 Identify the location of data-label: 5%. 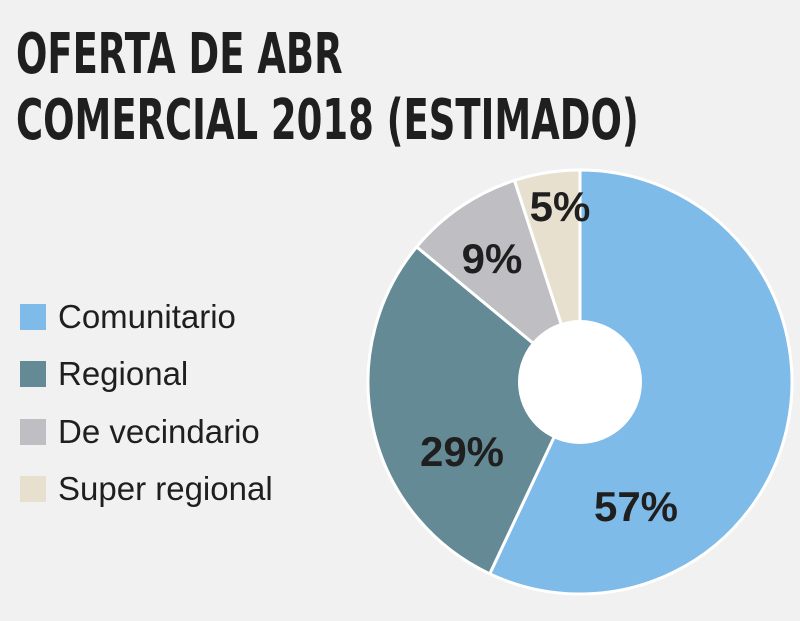
(560, 206).